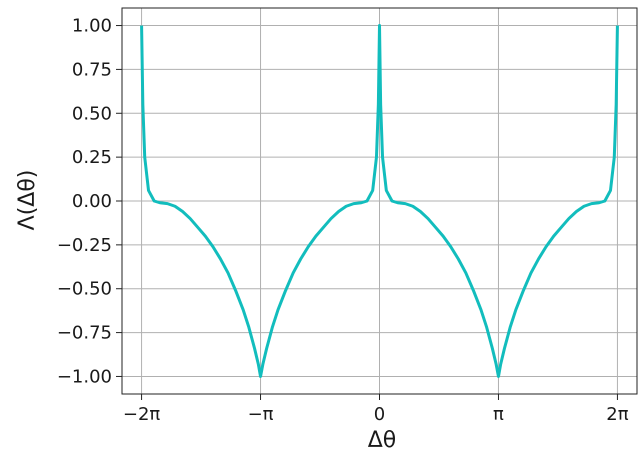  Describe the element at coordinates (92, 113) in the screenshot. I see `y-tick-label: 0.50` at that location.